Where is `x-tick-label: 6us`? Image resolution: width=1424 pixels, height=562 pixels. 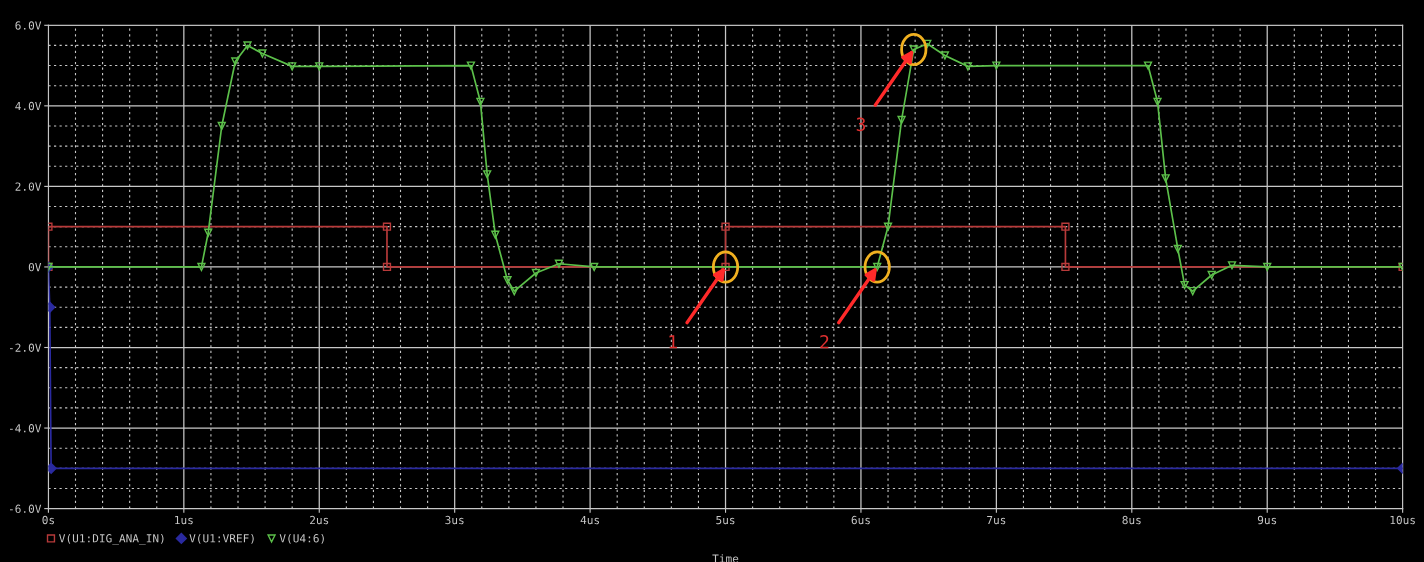 x-tick-label: 6us is located at coordinates (860, 520).